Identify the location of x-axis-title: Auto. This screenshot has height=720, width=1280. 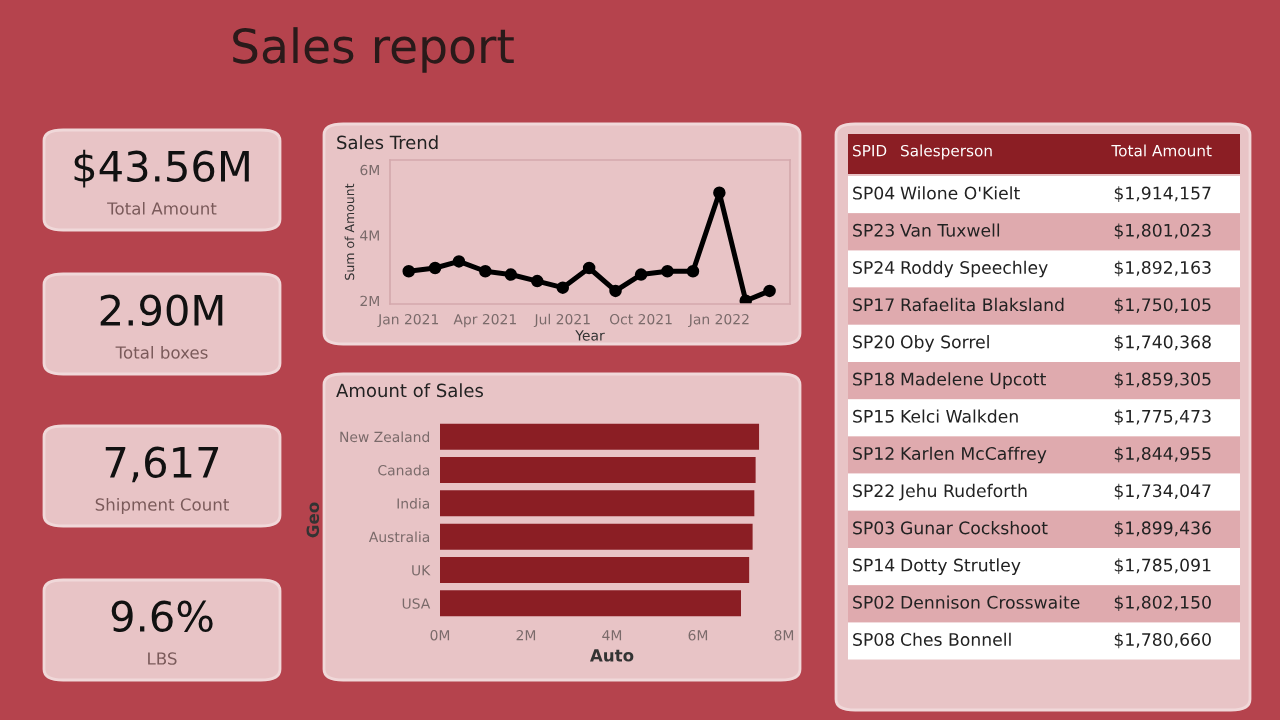
(611, 655).